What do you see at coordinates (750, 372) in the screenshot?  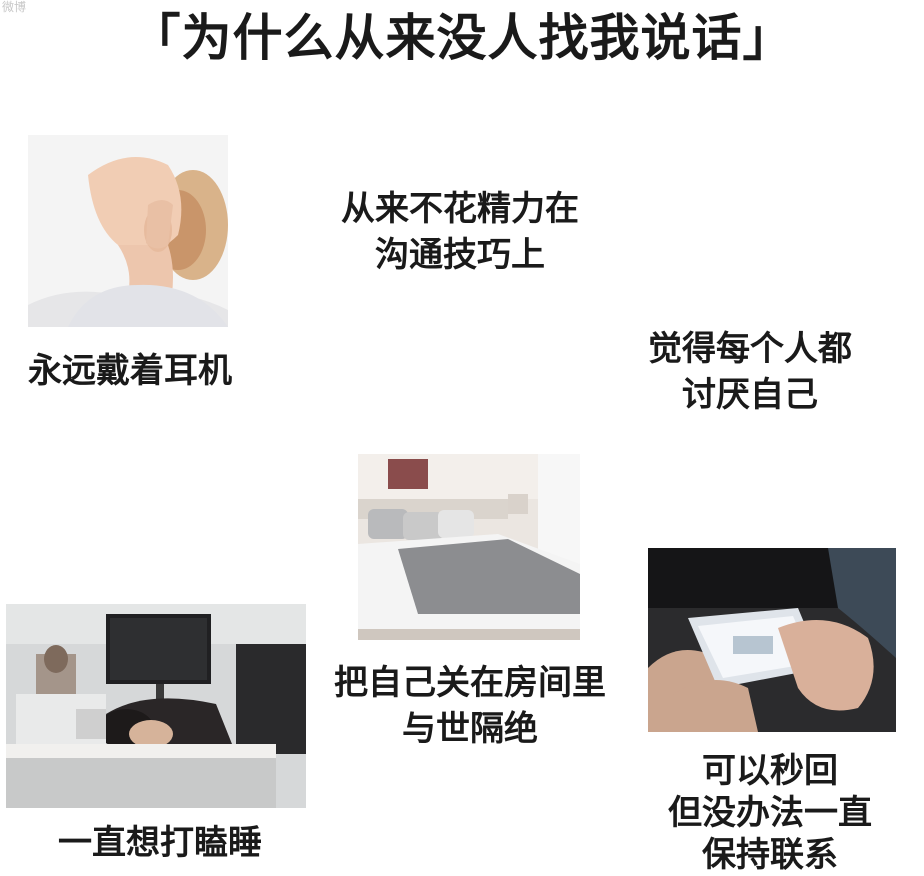 I see `everyone-dislikes-caption: 觉得每个人都 讨厌自己` at bounding box center [750, 372].